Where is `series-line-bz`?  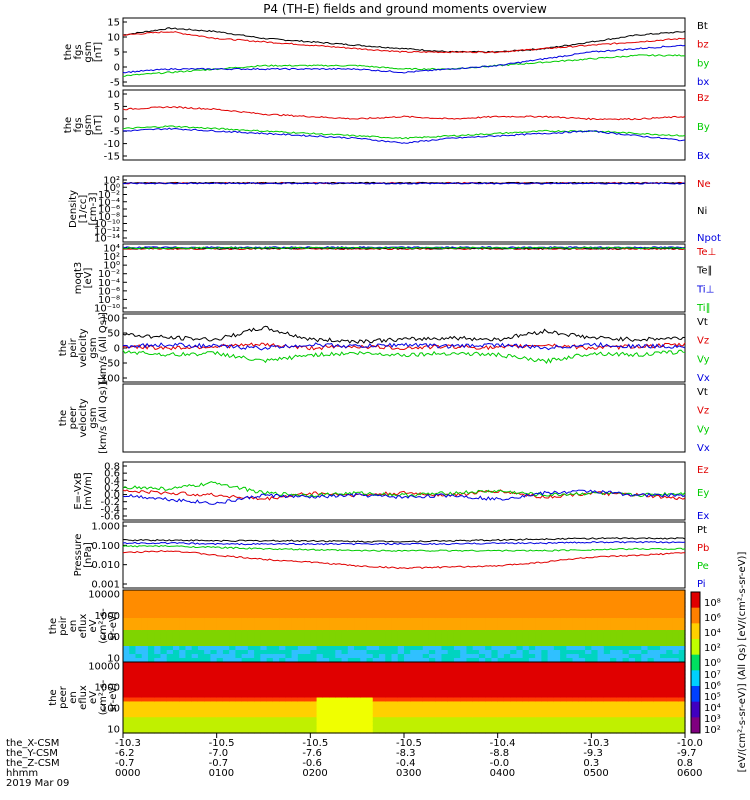 series-line-bz is located at coordinates (404, 42).